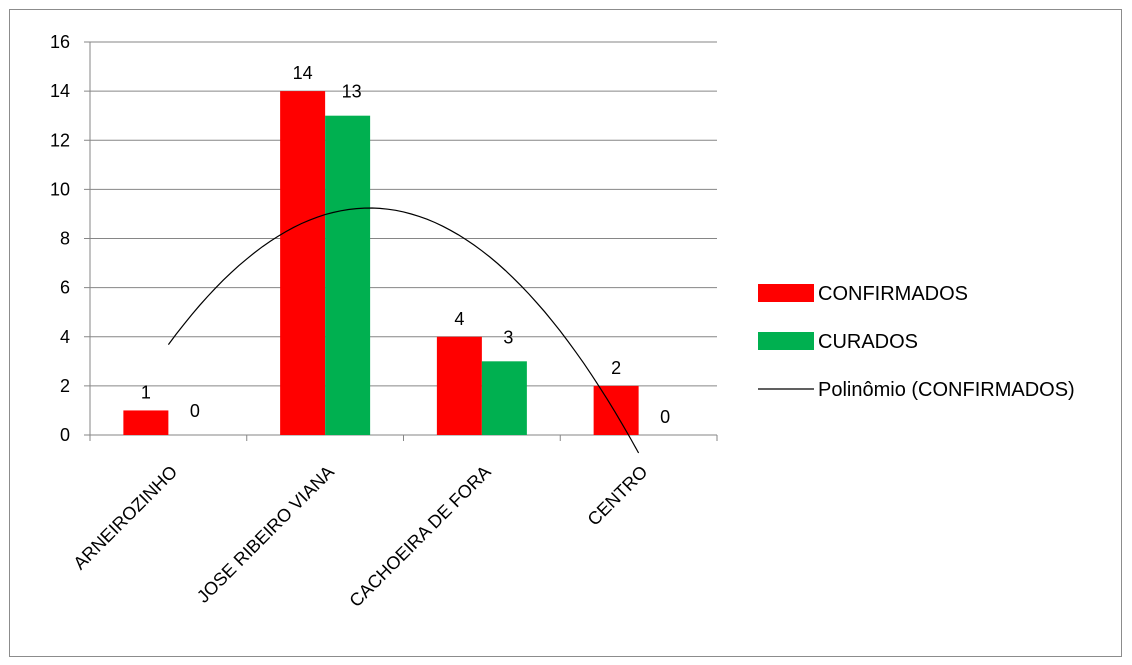 This screenshot has width=1132, height=665. Describe the element at coordinates (616, 368) in the screenshot. I see `data-label: 2` at that location.